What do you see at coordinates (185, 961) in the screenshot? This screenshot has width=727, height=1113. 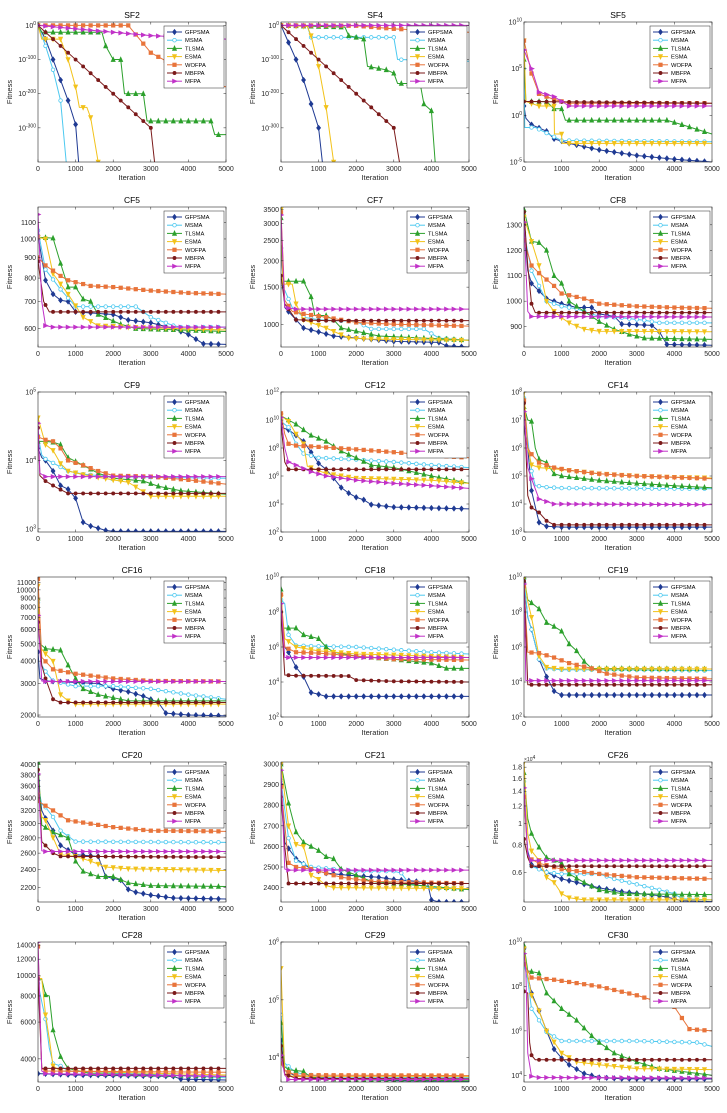 I see `legend-item-msma: MSMA` at bounding box center [185, 961].